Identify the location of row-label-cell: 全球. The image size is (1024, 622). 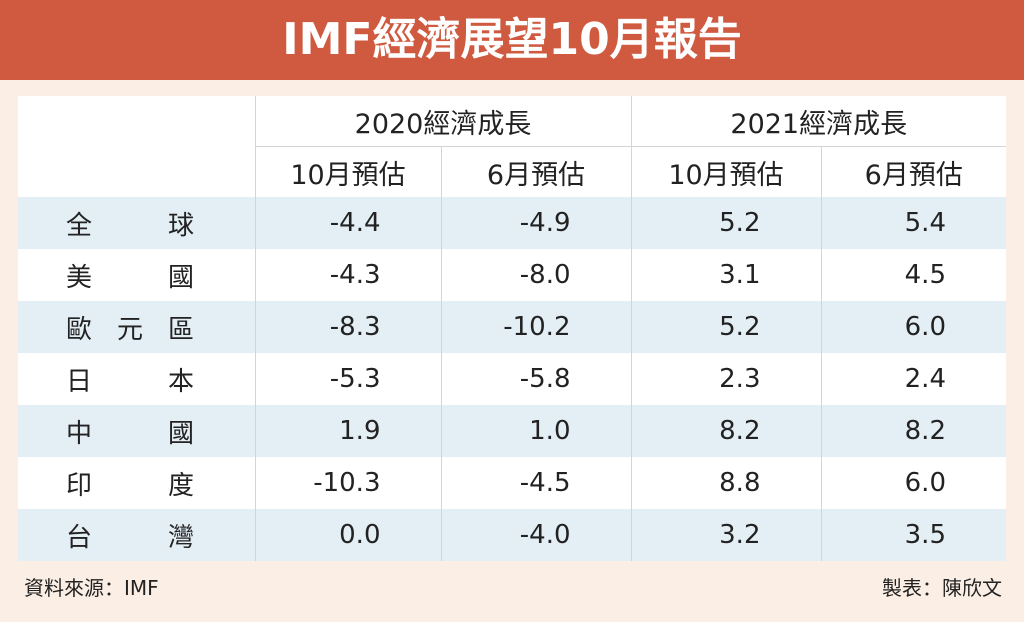
(136, 223).